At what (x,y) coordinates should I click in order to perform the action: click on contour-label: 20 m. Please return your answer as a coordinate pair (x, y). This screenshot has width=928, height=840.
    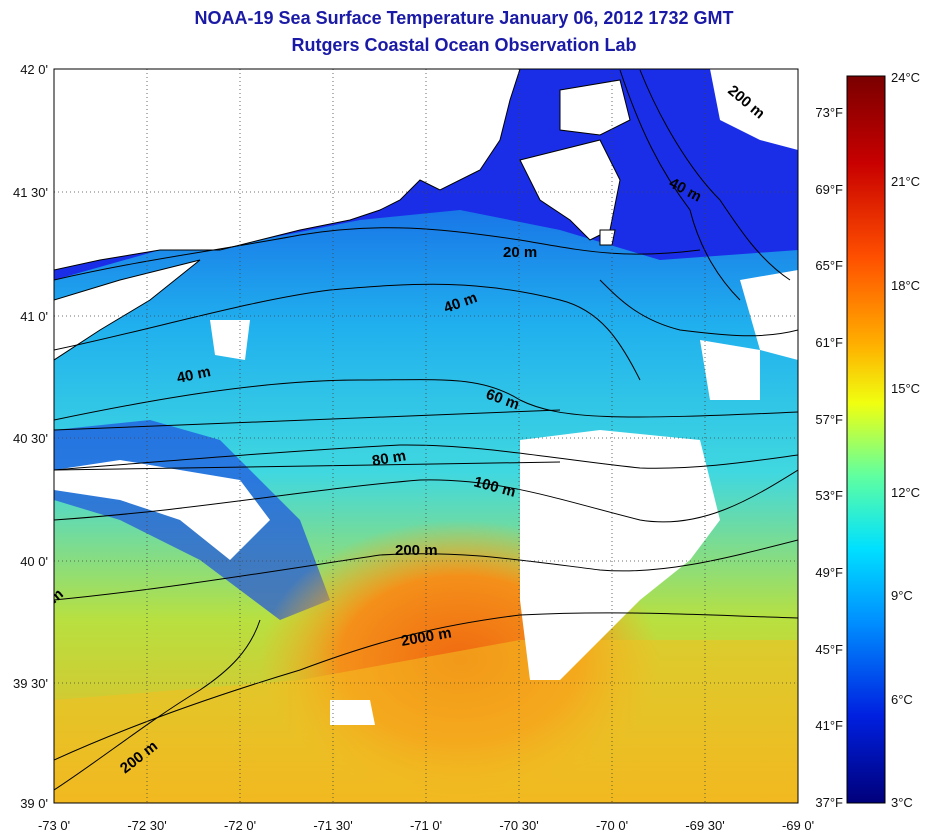
    Looking at the image, I should click on (520, 252).